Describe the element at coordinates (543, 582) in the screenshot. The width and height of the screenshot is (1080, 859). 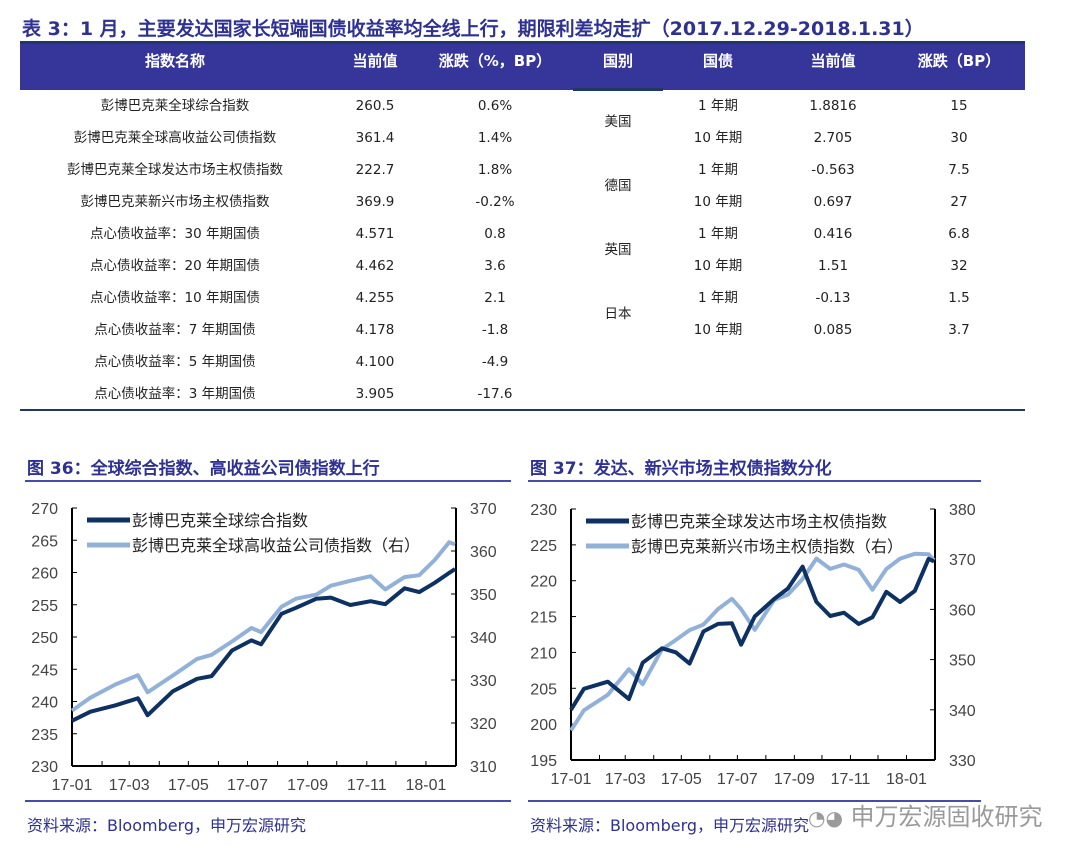
I see `y-tick-label: 220` at that location.